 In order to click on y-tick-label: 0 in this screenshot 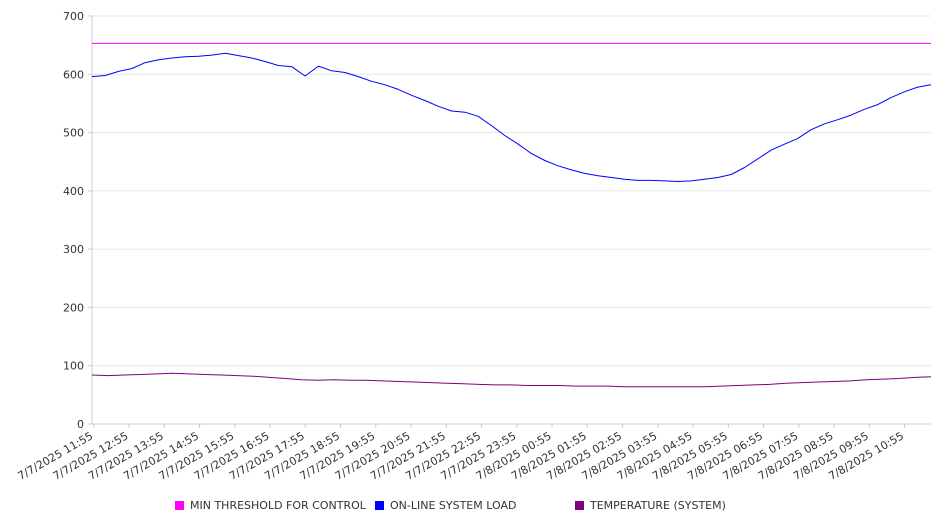, I will do `click(80, 424)`.